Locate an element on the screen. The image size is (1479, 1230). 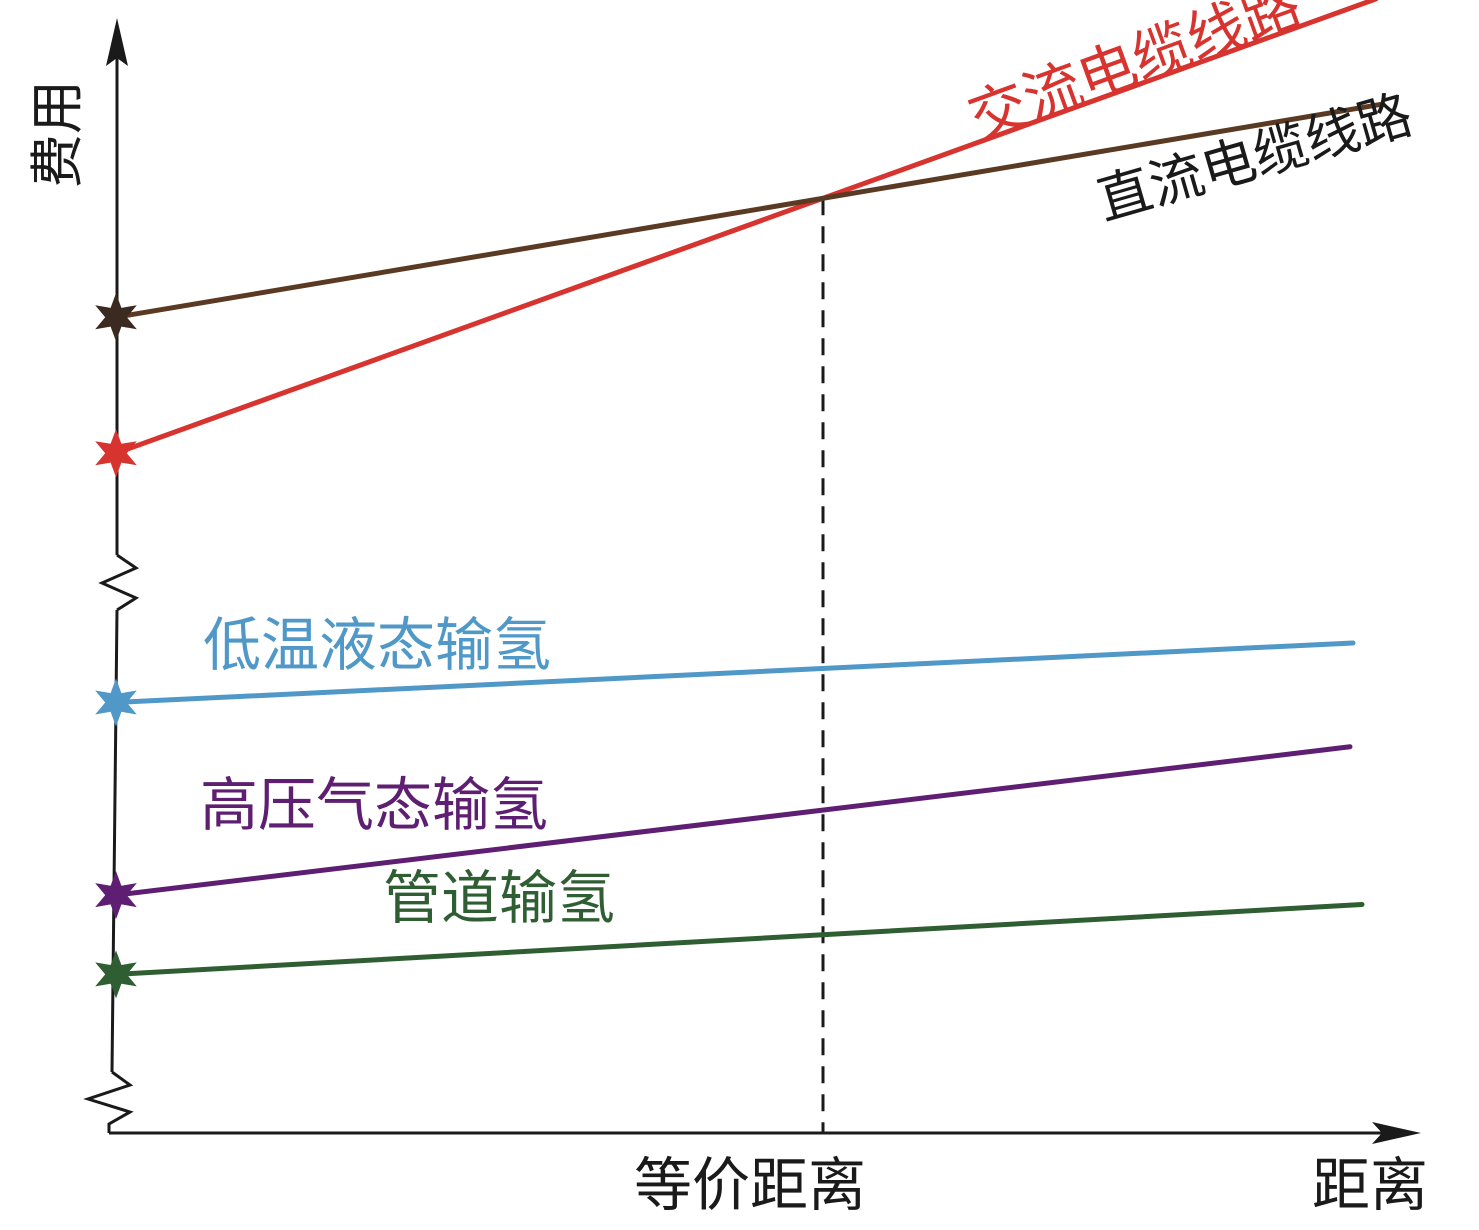
series-label-dc-cable: 直流电缆线路 is located at coordinates (1254, 158).